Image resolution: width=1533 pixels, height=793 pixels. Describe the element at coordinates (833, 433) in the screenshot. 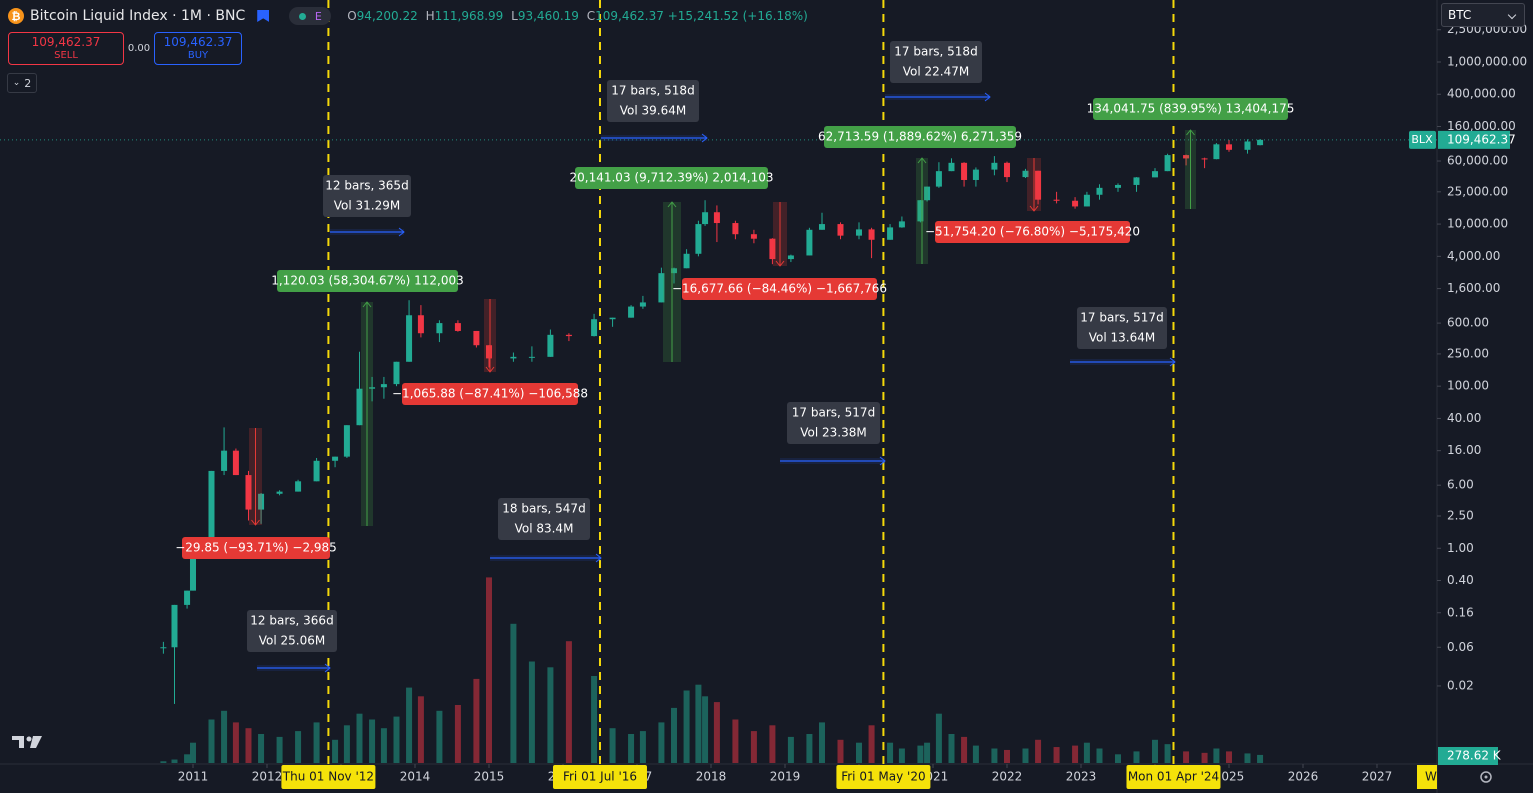

I see `measure-label: Vol 23.38M` at that location.